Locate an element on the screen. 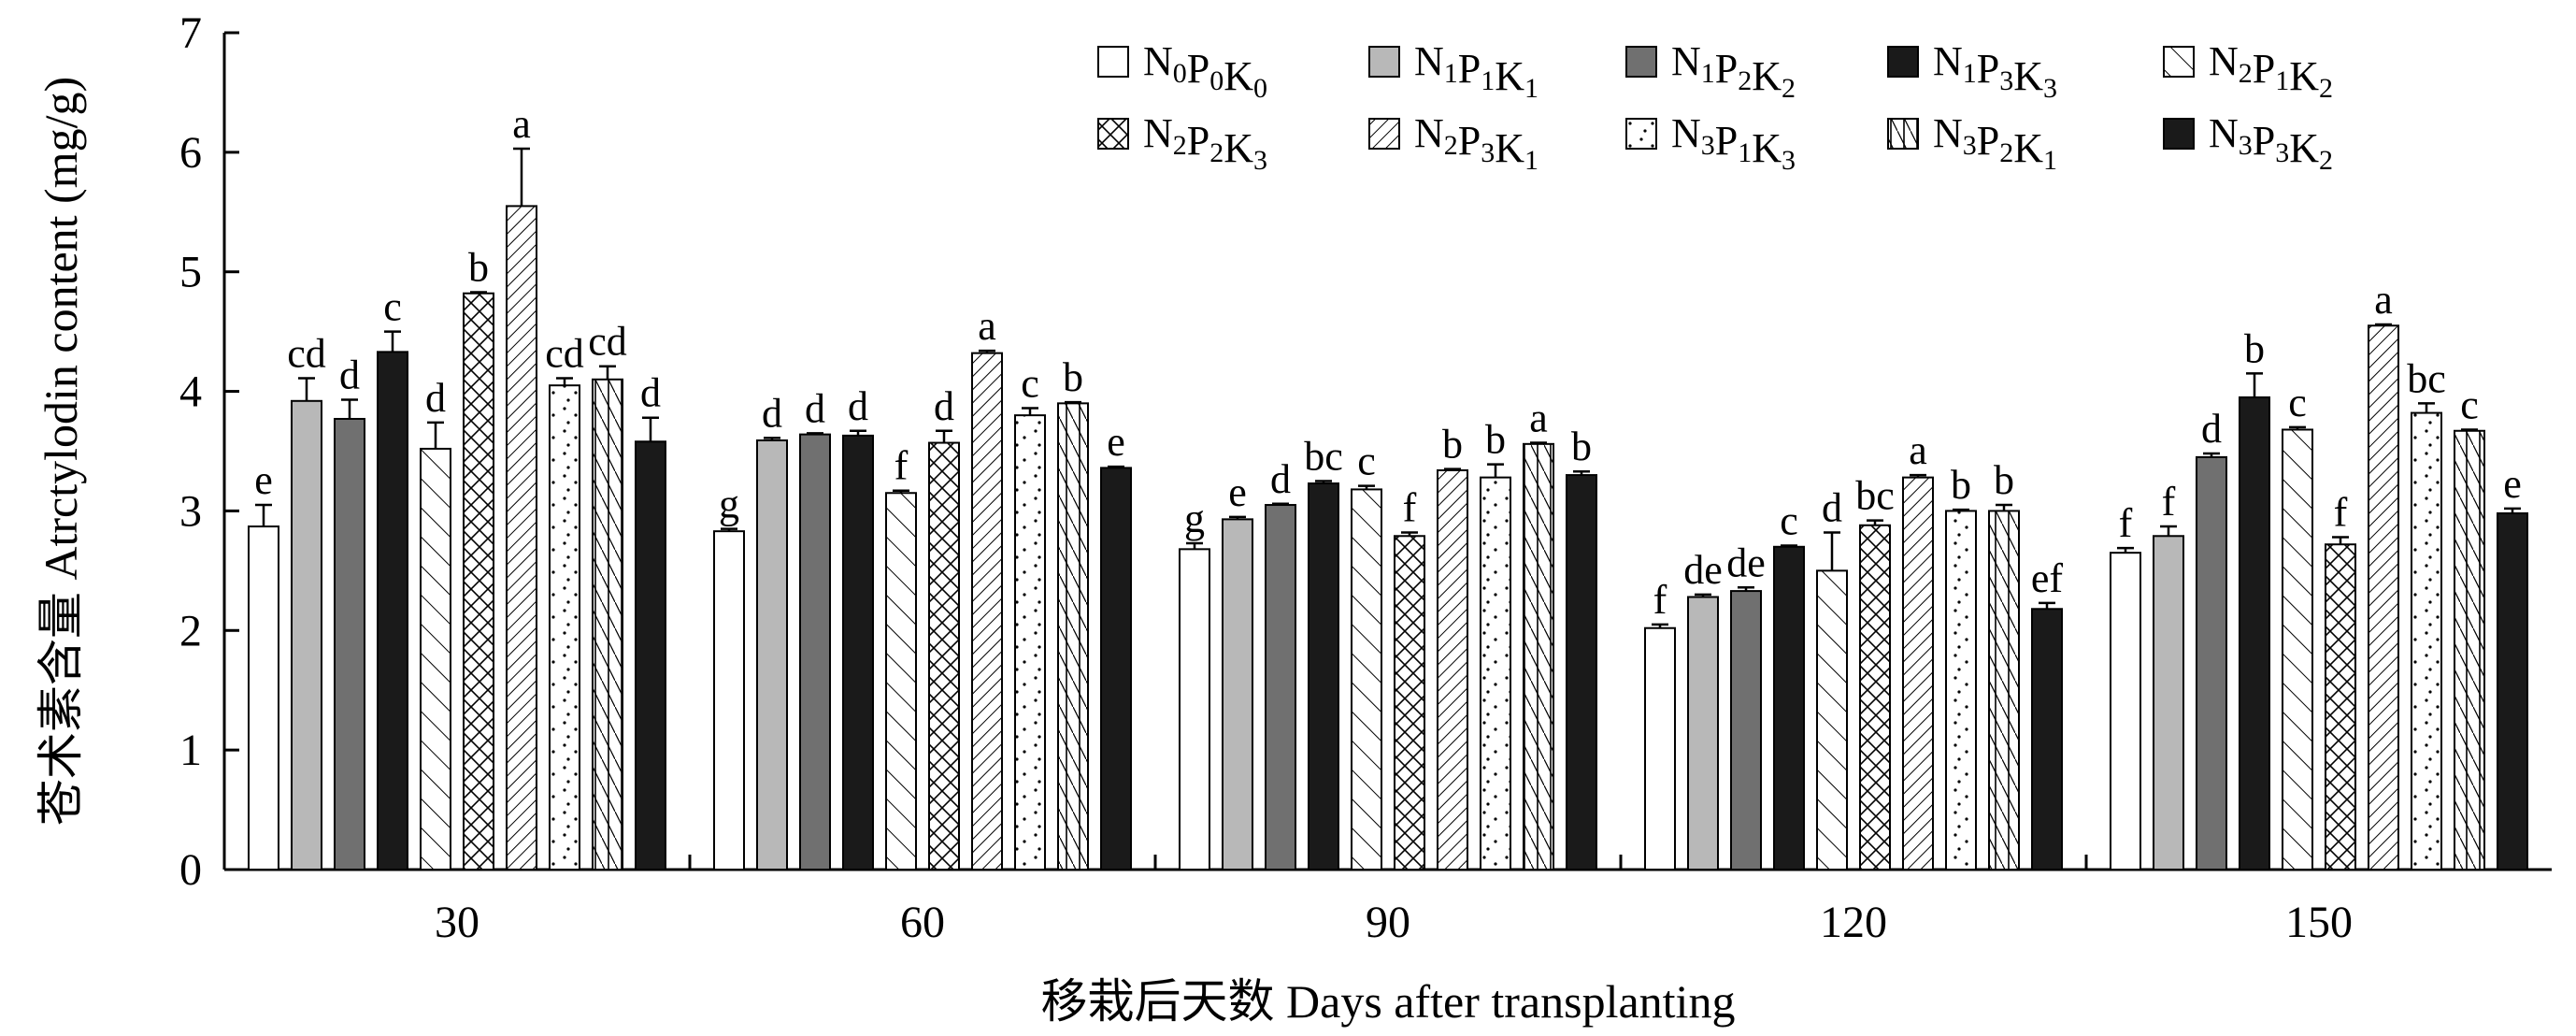  legend-item-N3P3K2: N3P3K2 is located at coordinates (2248, 143).